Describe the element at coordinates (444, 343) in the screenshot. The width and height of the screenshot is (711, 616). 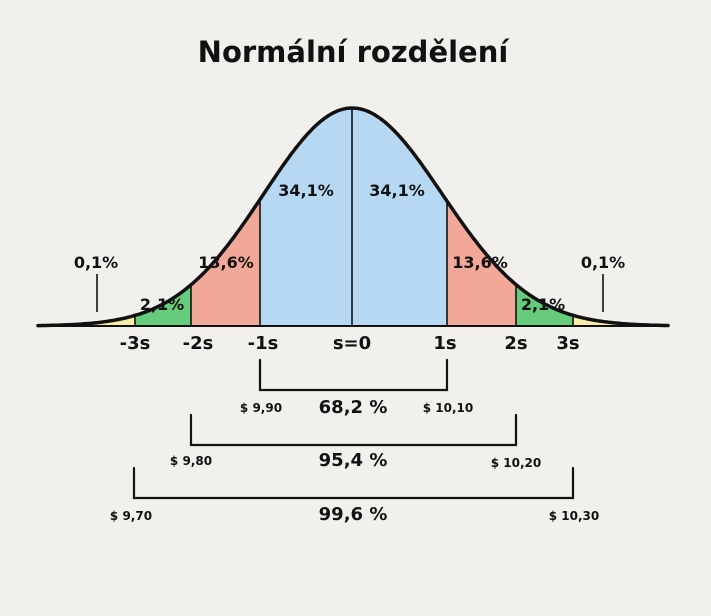
I see `axis-label-p1: 1s` at that location.